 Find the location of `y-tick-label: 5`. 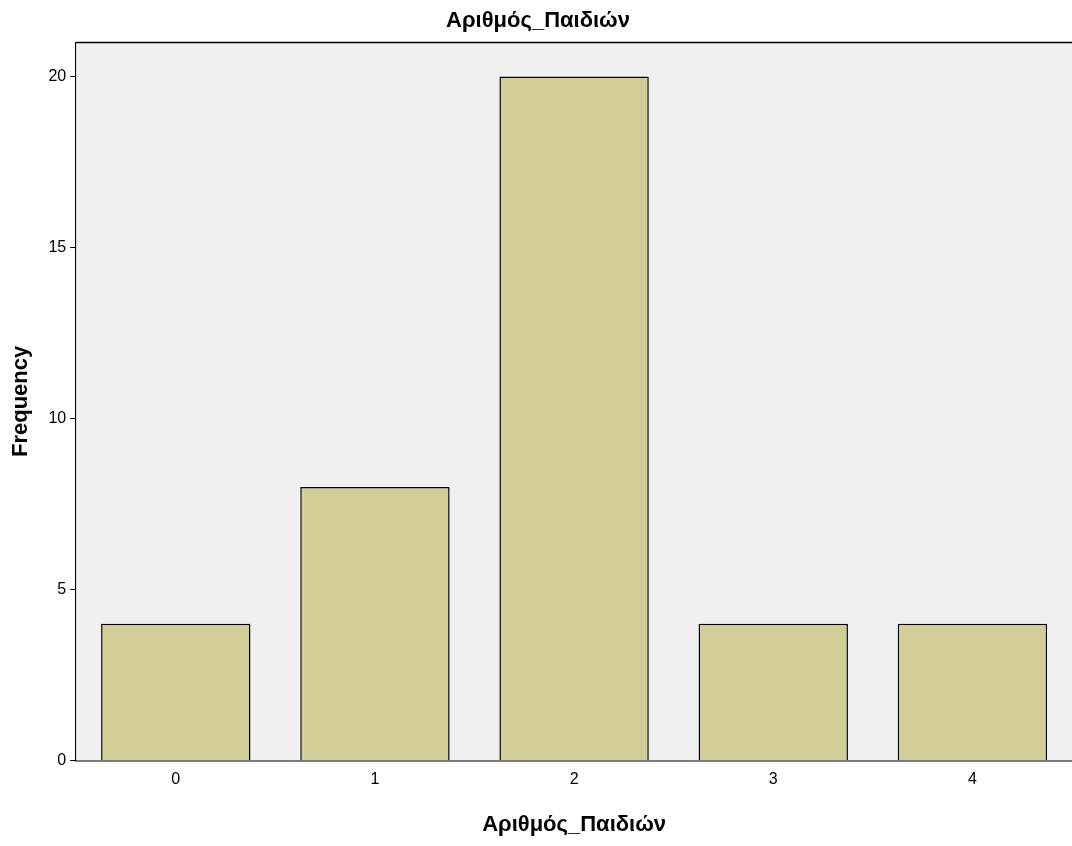

y-tick-label: 5 is located at coordinates (62, 588).